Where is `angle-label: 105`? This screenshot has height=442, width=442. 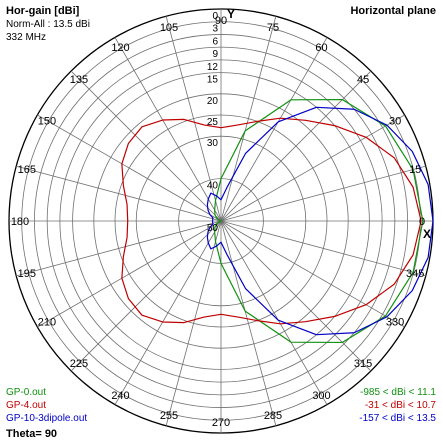
angle-label: 105 is located at coordinates (169, 28).